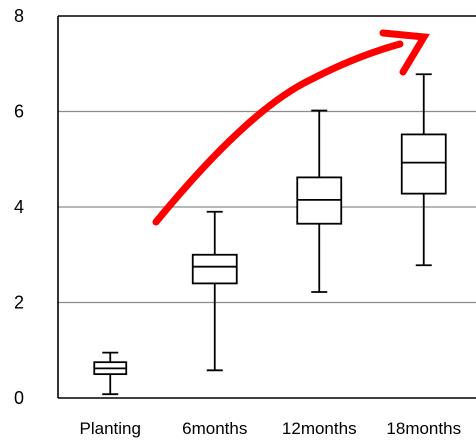 The height and width of the screenshot is (444, 476). I want to click on box-18months, so click(423, 170).